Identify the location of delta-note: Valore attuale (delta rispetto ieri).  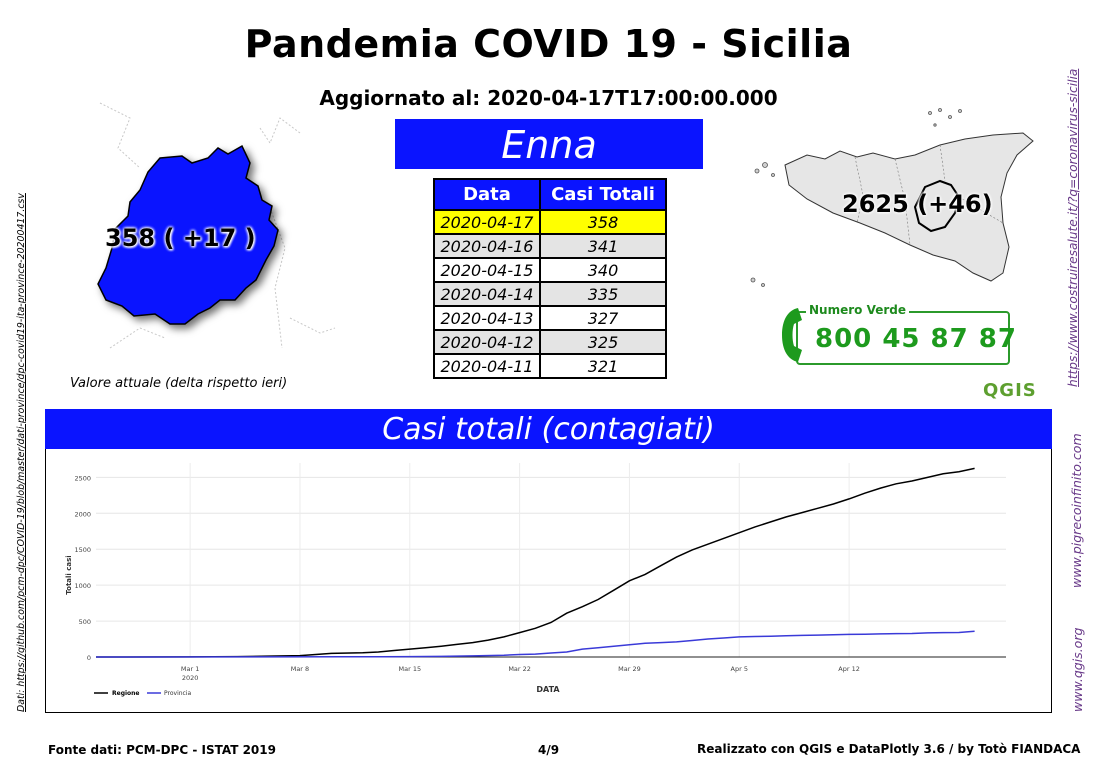
(179, 383).